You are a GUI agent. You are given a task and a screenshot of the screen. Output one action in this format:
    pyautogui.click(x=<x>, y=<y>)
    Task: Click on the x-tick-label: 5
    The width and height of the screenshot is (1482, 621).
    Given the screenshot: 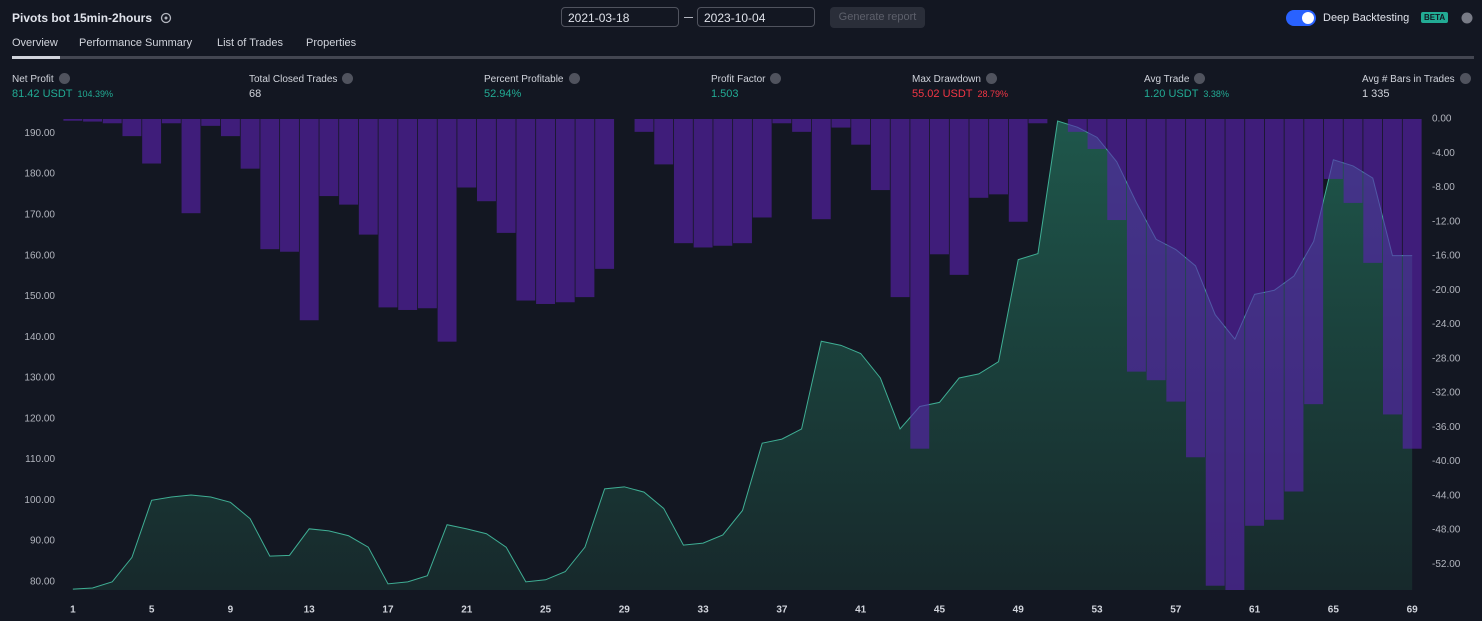 What is the action you would take?
    pyautogui.click(x=152, y=610)
    